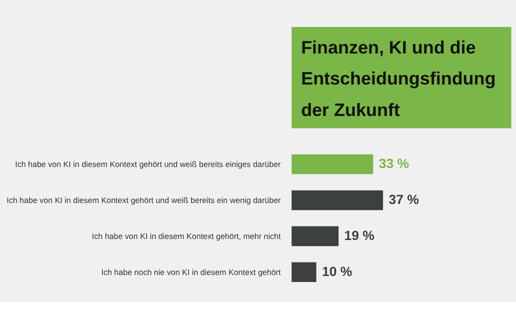 This screenshot has width=516, height=322. Describe the element at coordinates (337, 271) in the screenshot. I see `data-label: 10 %` at that location.